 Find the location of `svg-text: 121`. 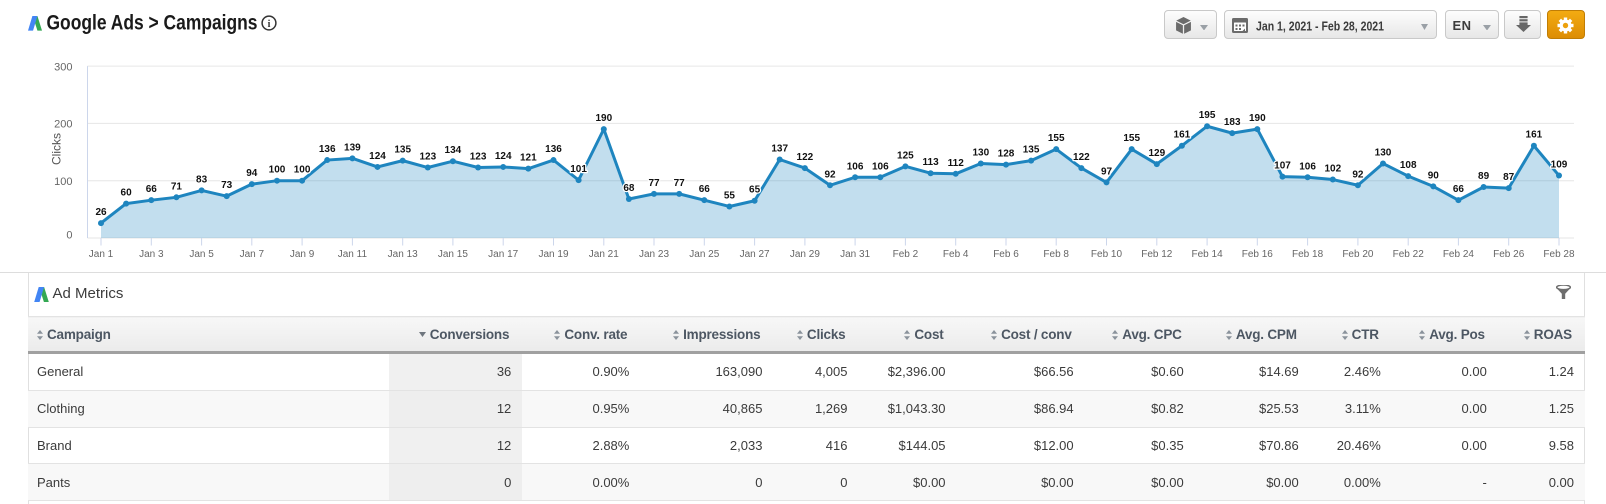

svg-text: 121 is located at coordinates (528, 158).